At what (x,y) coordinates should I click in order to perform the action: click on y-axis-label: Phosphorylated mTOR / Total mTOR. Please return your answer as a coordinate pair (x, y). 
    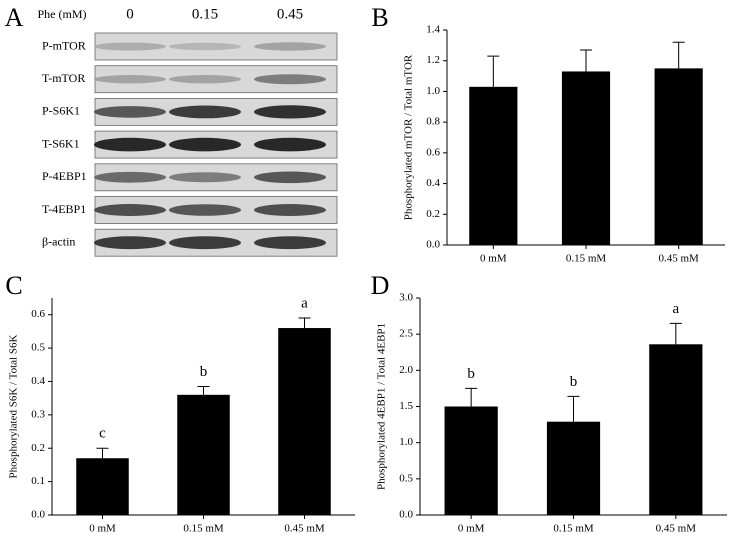
    Looking at the image, I should click on (409, 137).